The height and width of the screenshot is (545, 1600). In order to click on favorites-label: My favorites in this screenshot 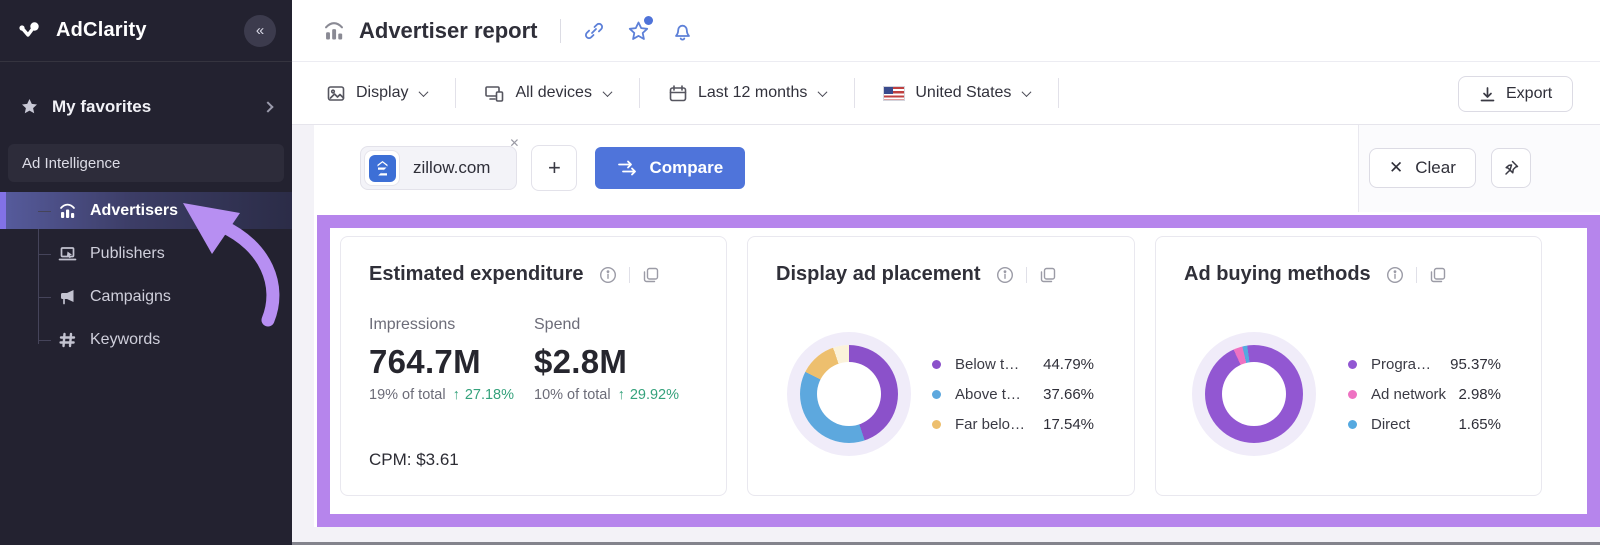, I will do `click(102, 106)`.